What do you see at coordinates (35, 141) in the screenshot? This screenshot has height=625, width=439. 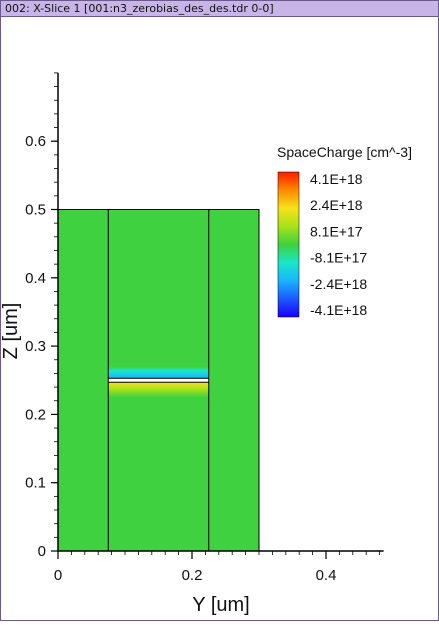 I see `y-tick-label: 0.6` at bounding box center [35, 141].